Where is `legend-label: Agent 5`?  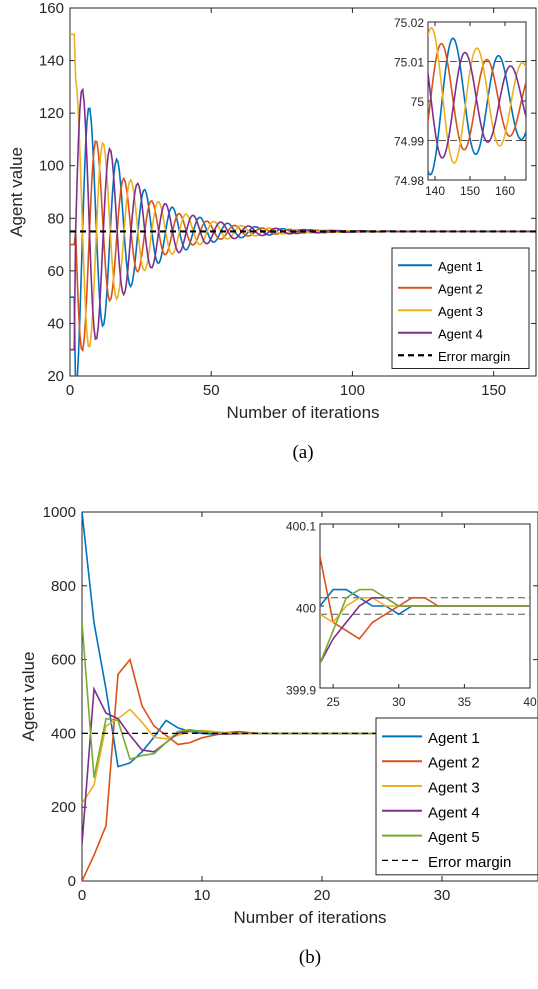
legend-label: Agent 5 is located at coordinates (454, 837).